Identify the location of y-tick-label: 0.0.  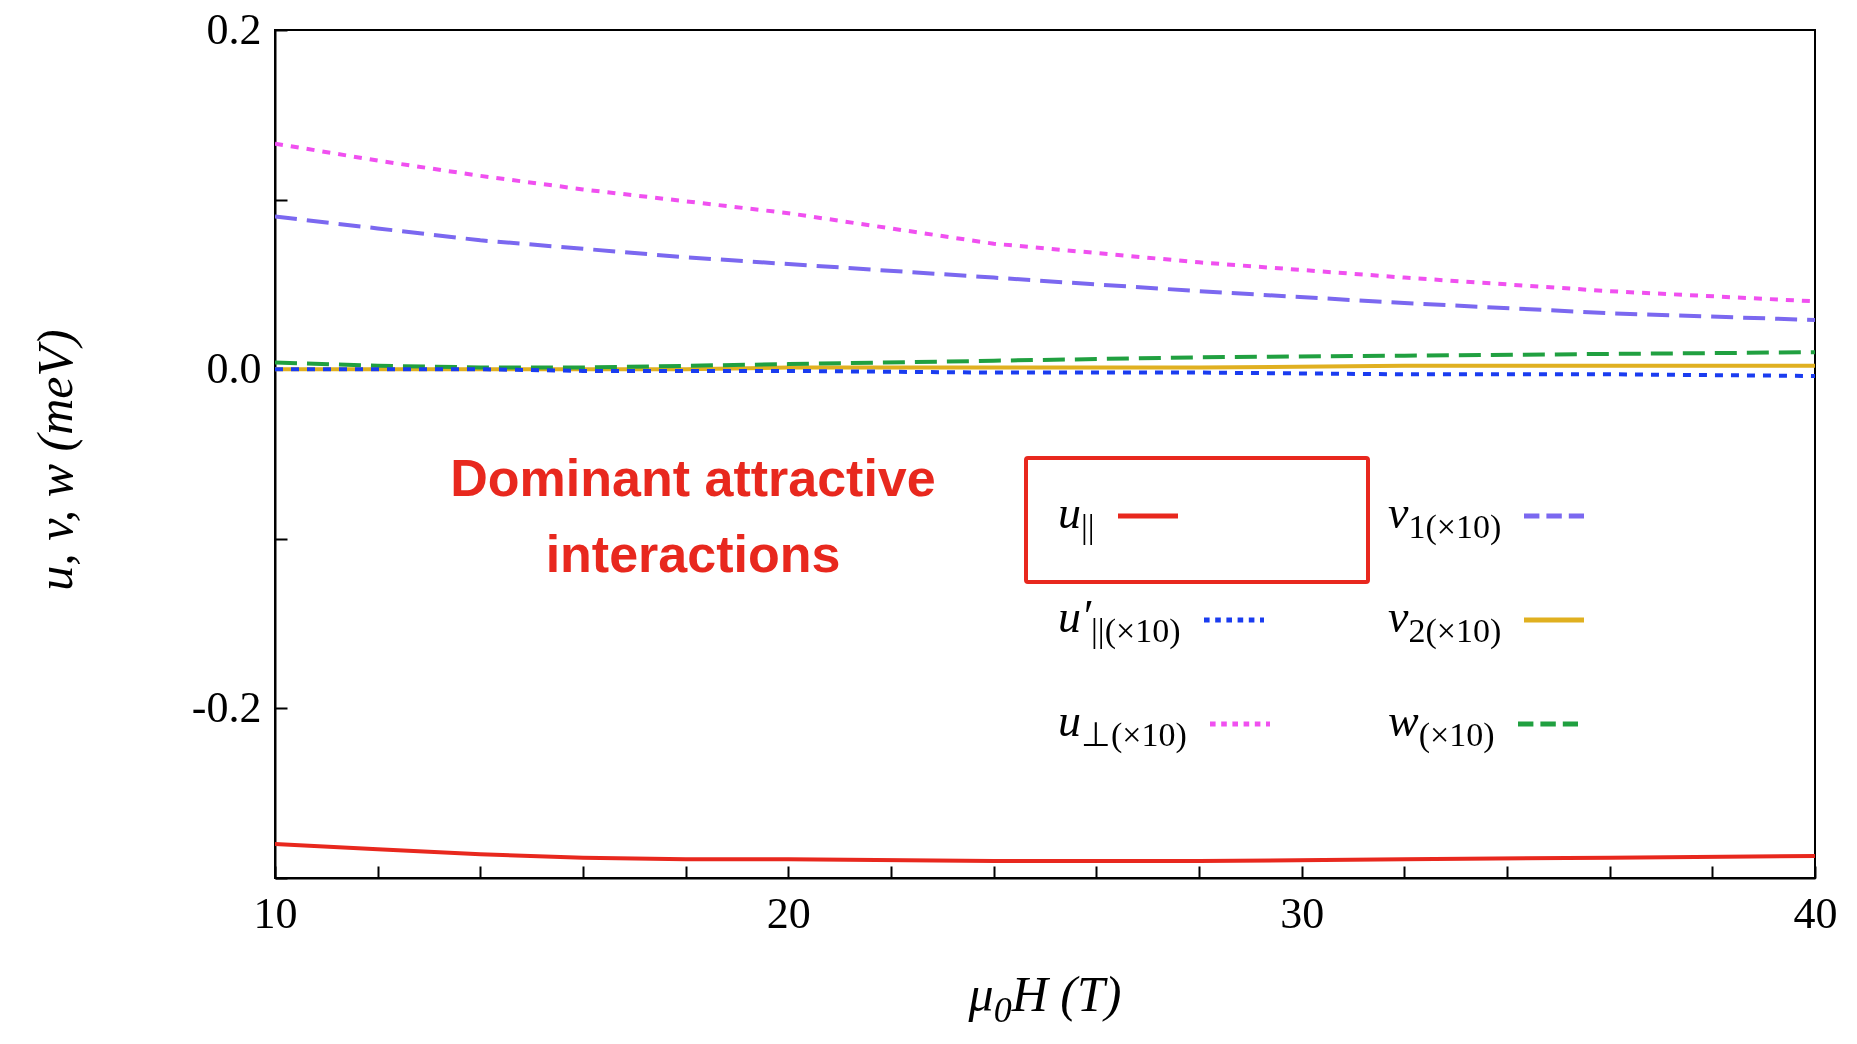
(234, 368).